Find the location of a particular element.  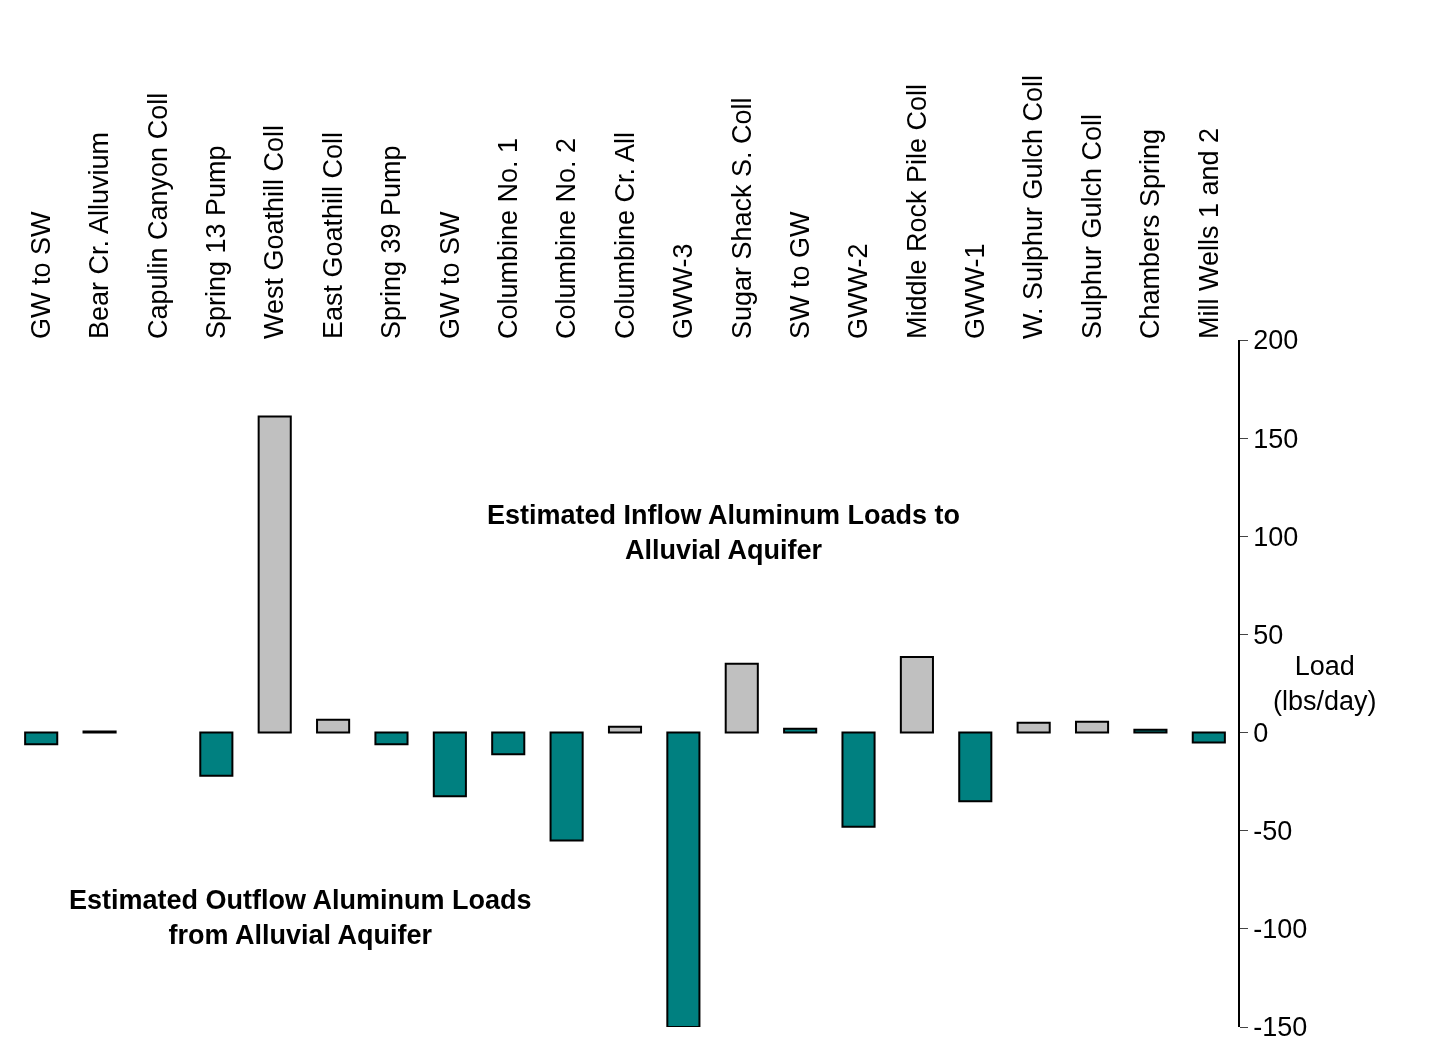

y-tick-label: 200 is located at coordinates (1276, 340).